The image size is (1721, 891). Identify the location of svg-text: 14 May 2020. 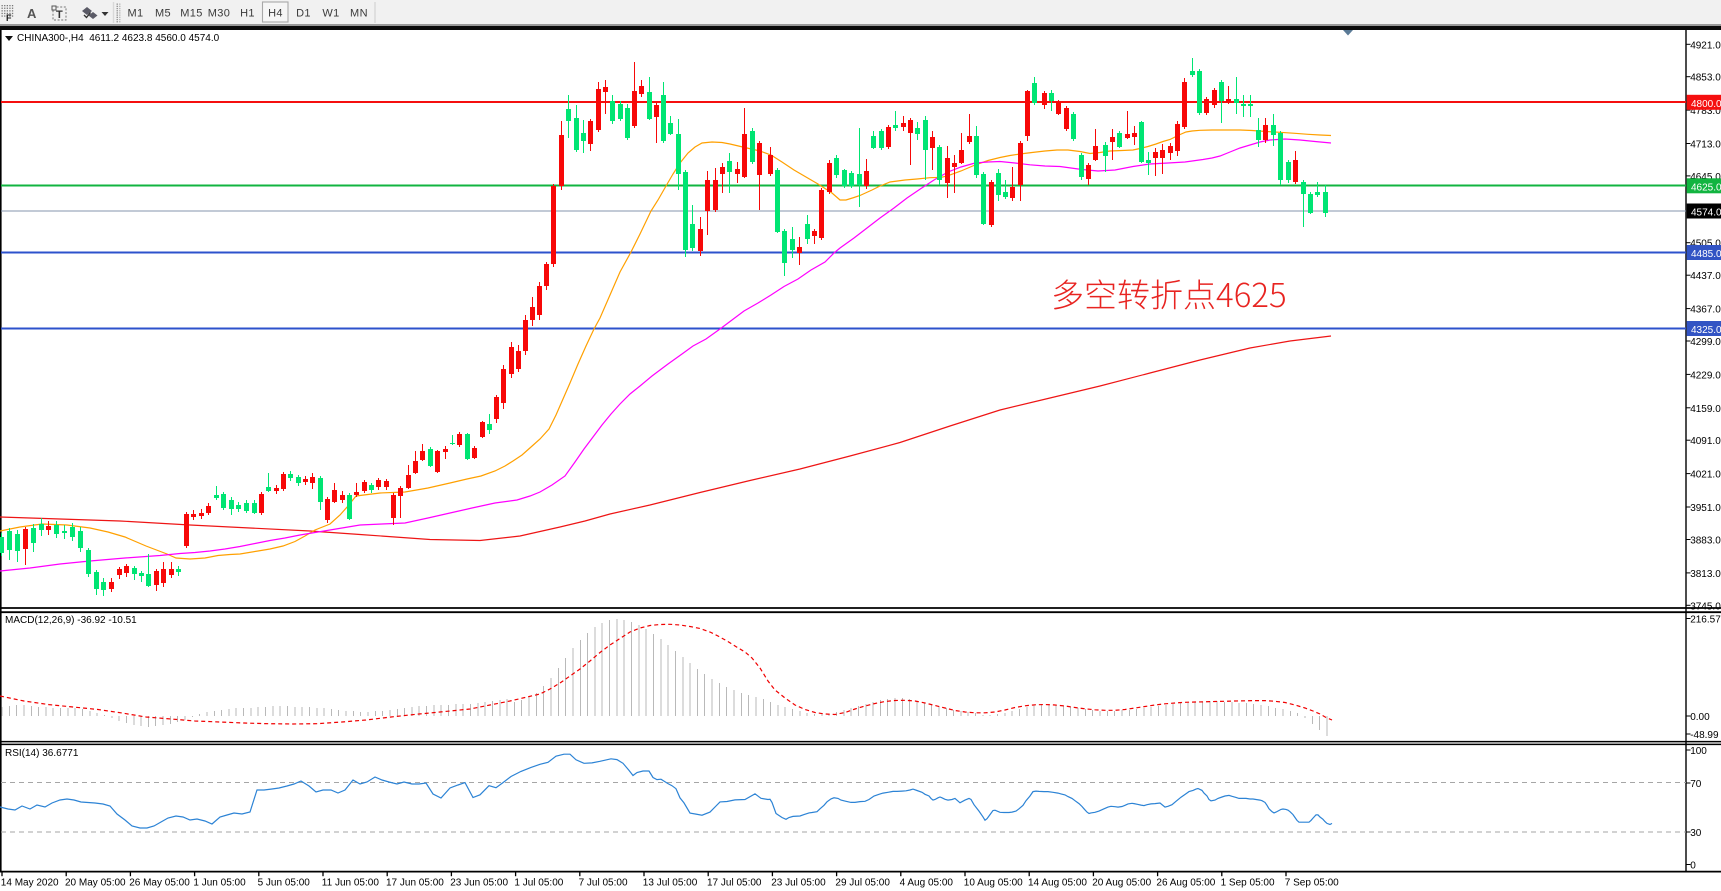
(30, 883).